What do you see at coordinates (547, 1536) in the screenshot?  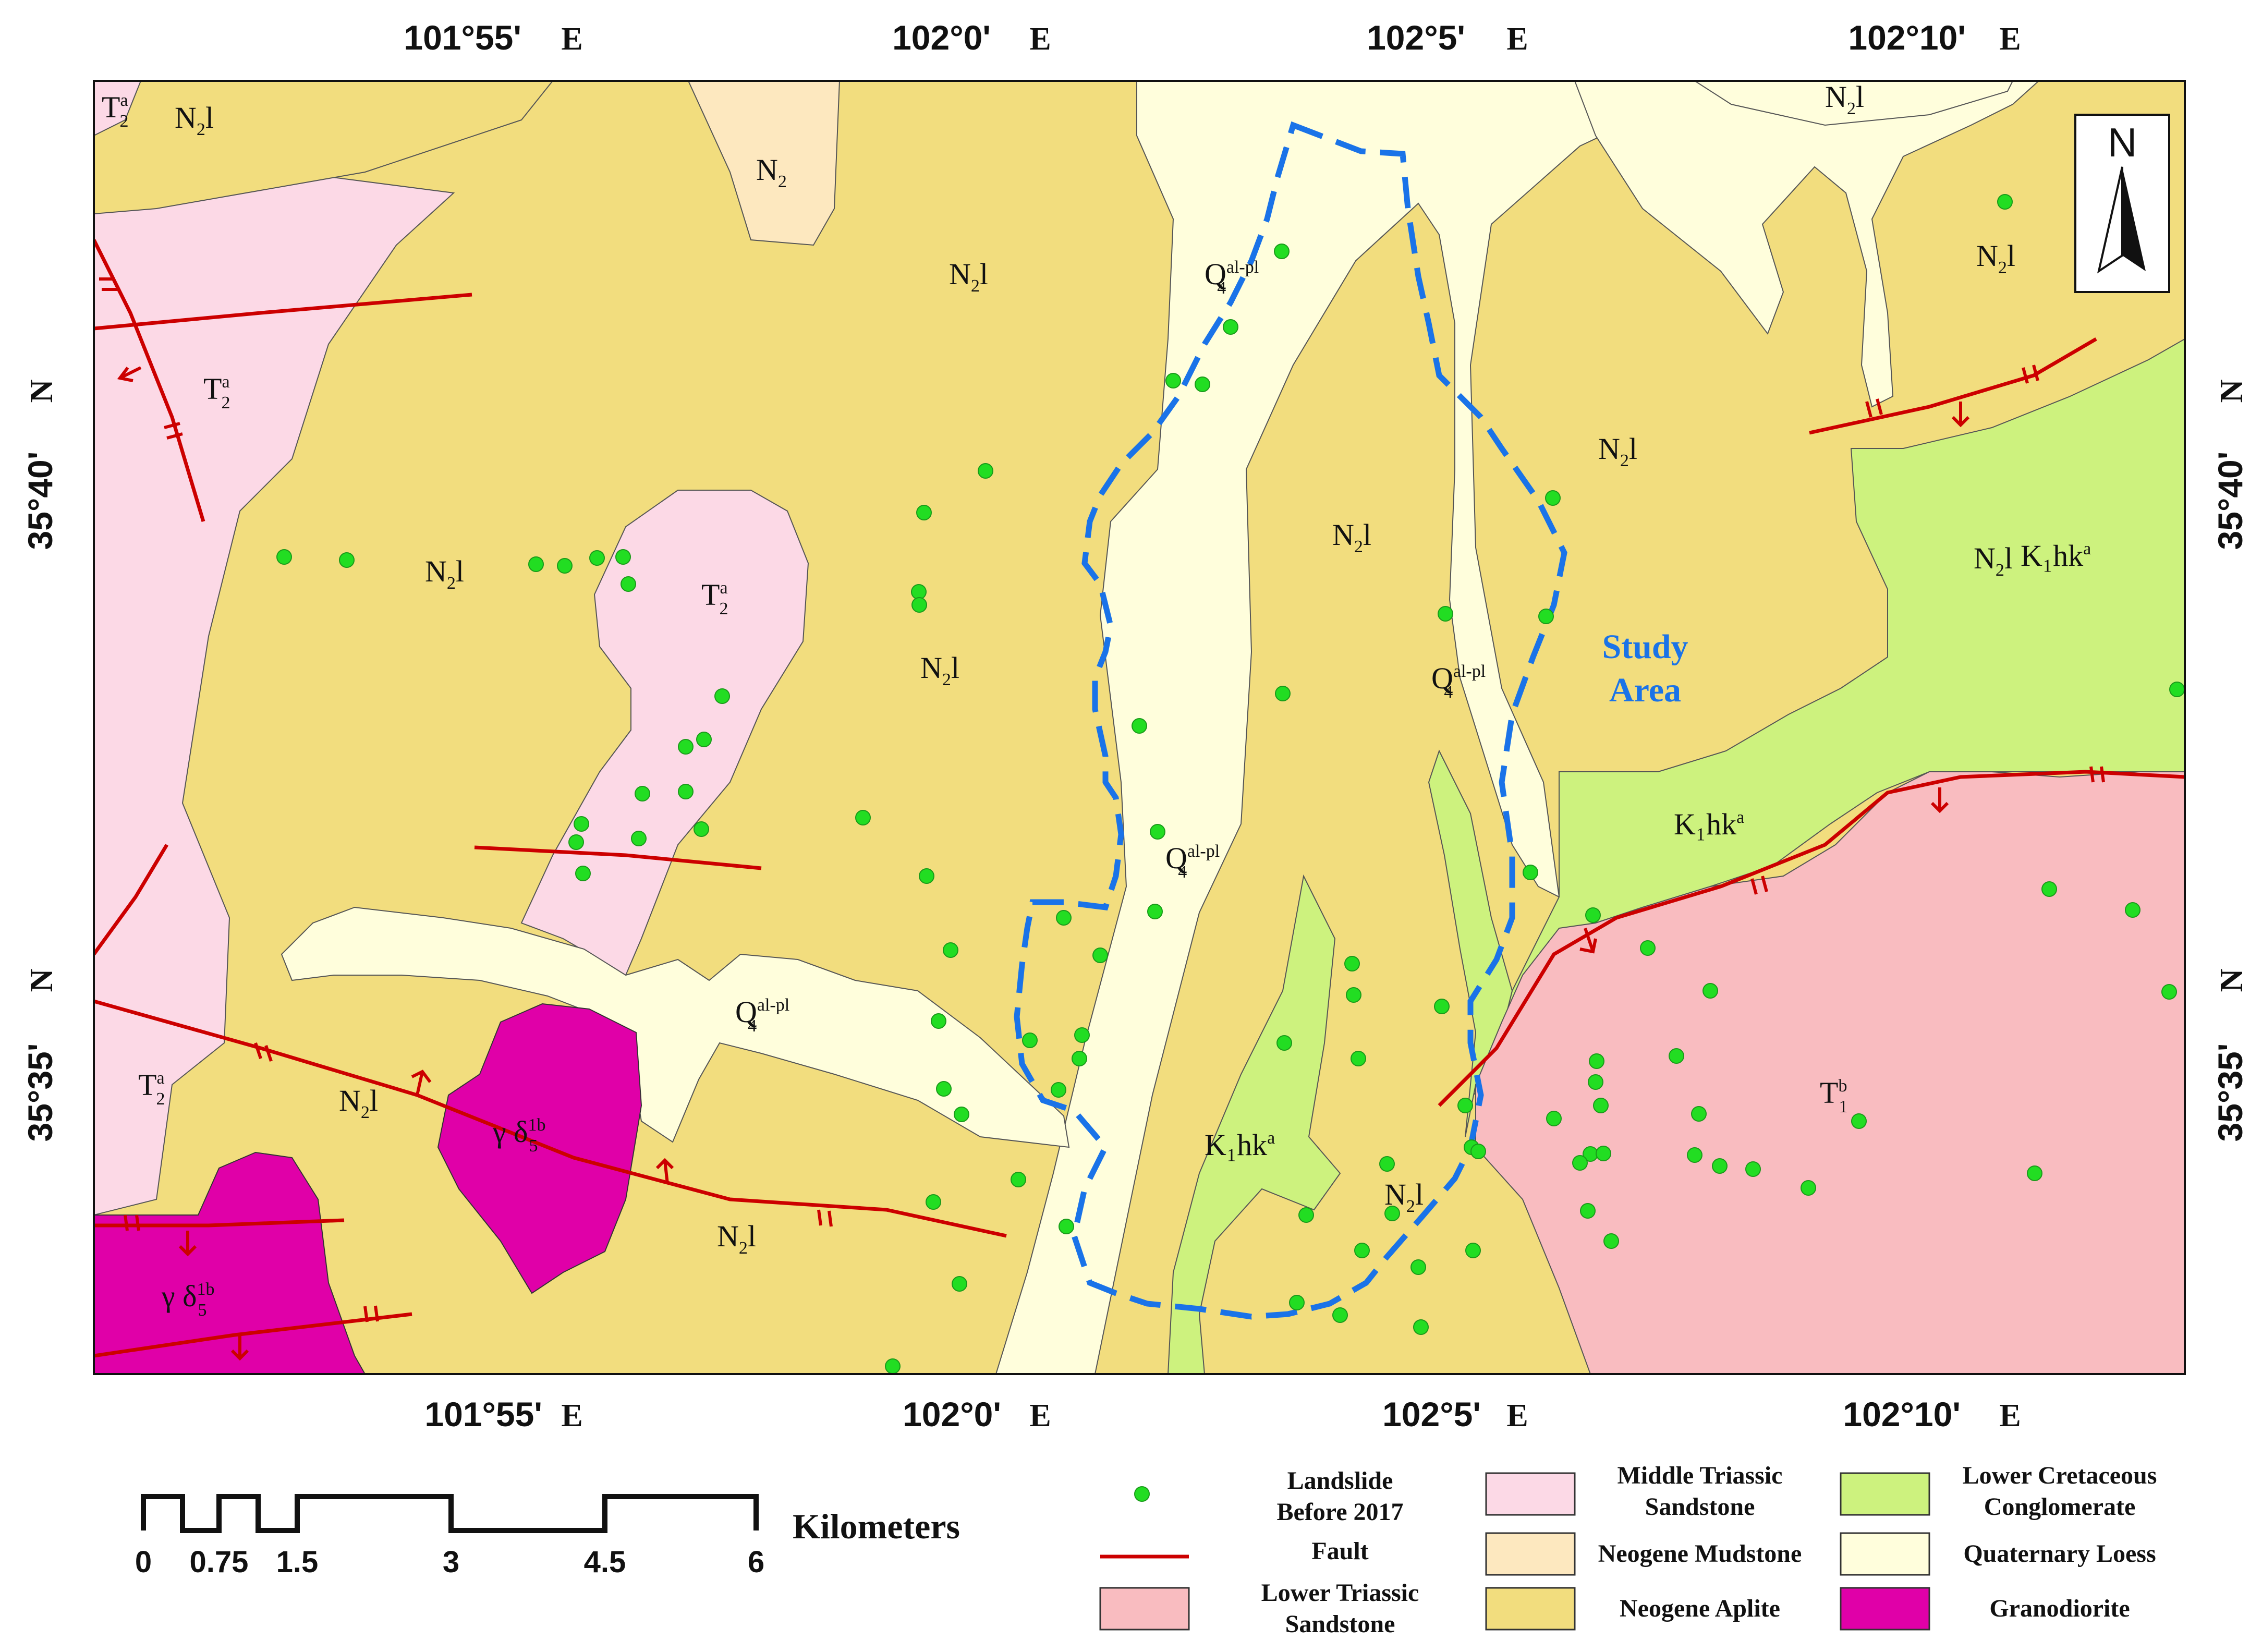 I see `scale-bar: 0 0.75 1.5 3 4.5 6 Kilometers` at bounding box center [547, 1536].